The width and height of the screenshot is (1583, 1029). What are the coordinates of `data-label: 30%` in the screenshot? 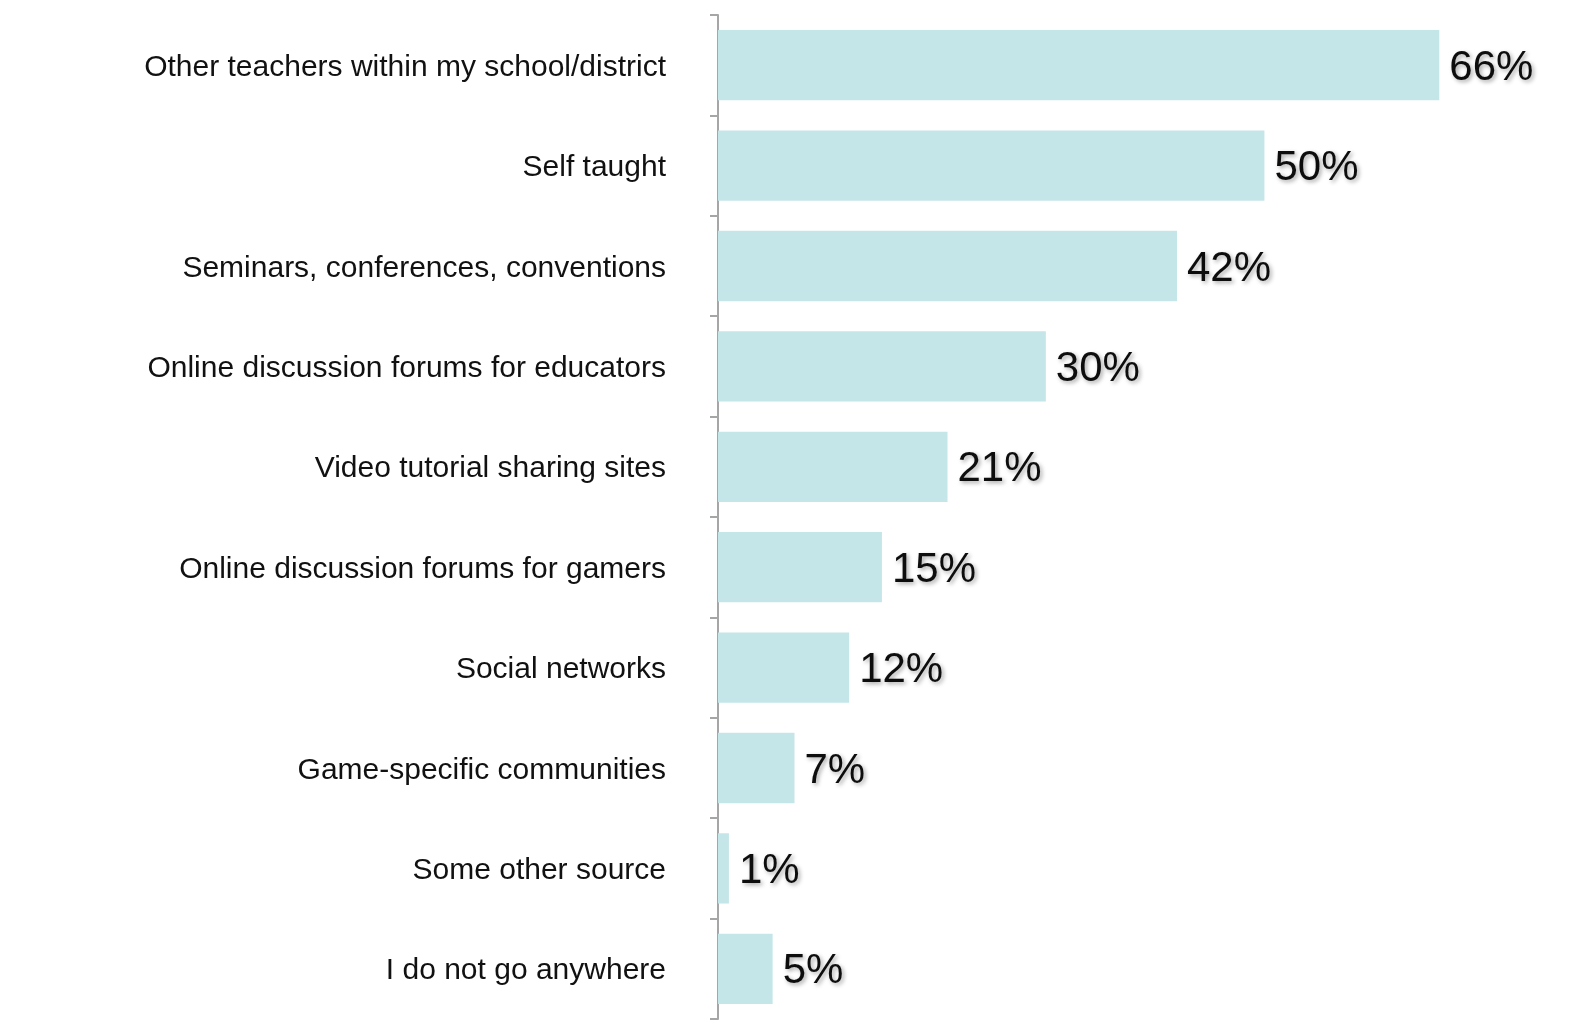 It's located at (1097, 366).